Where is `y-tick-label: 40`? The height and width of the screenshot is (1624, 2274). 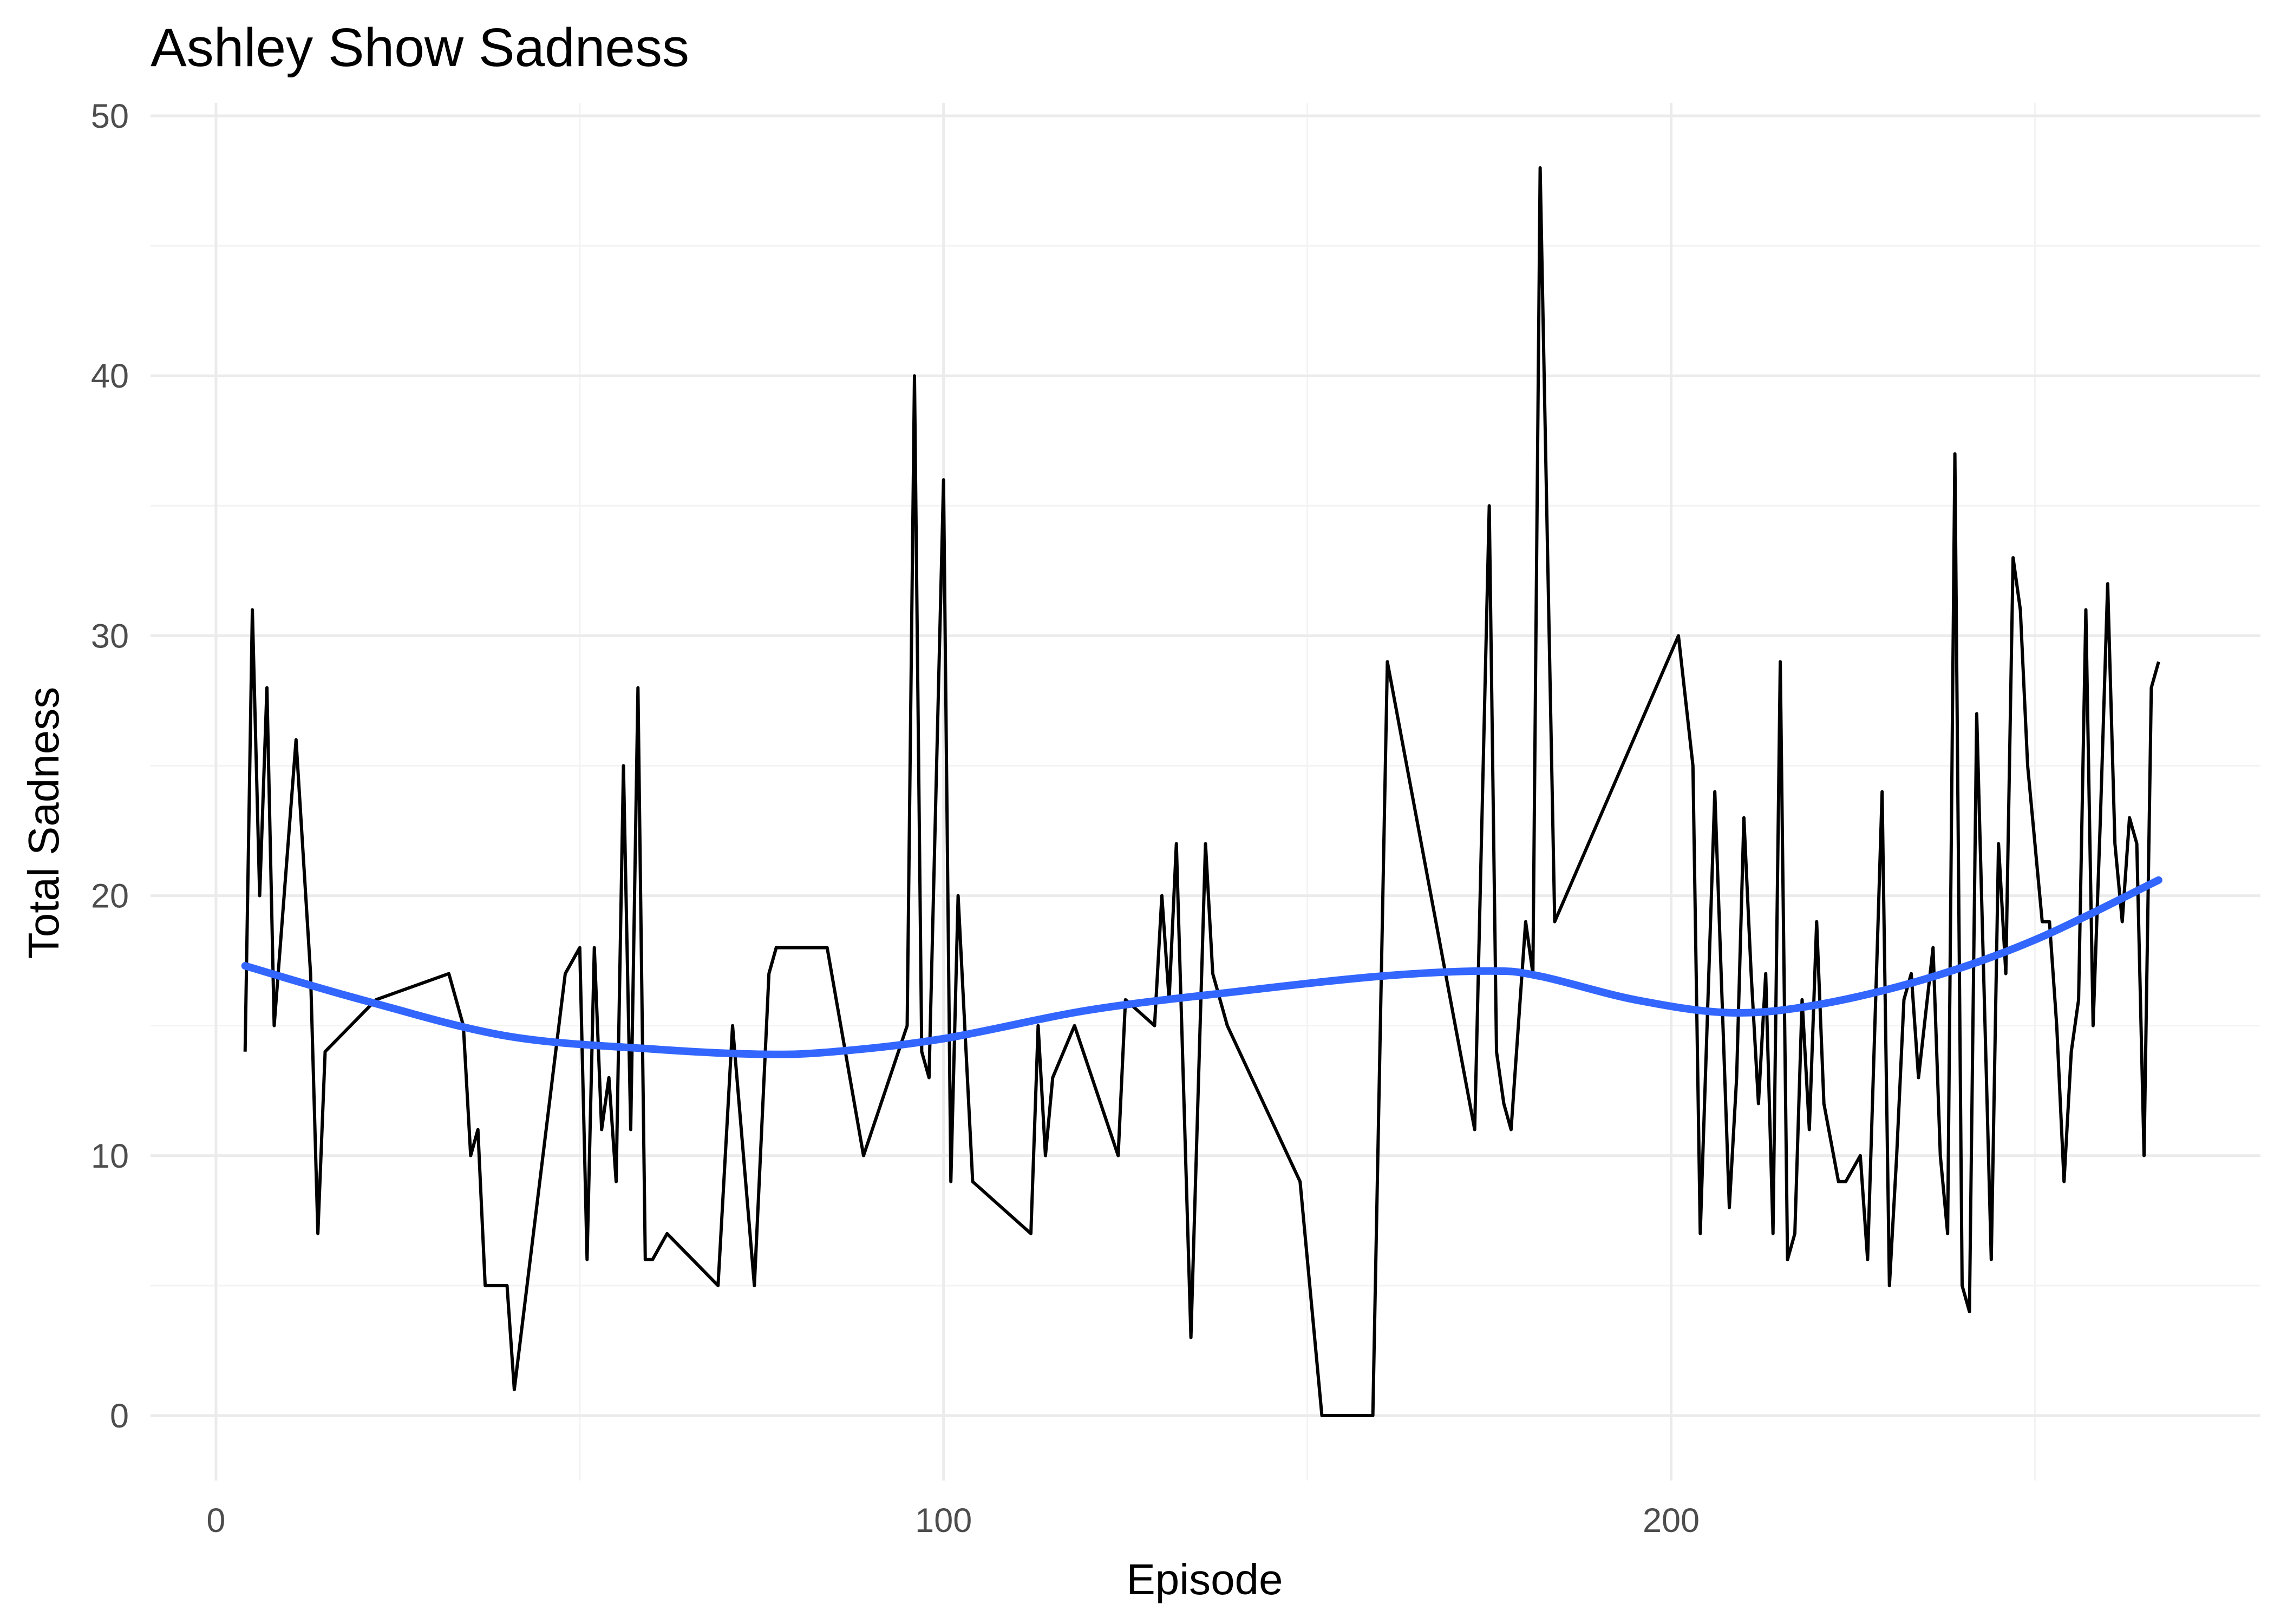 y-tick-label: 40 is located at coordinates (110, 376).